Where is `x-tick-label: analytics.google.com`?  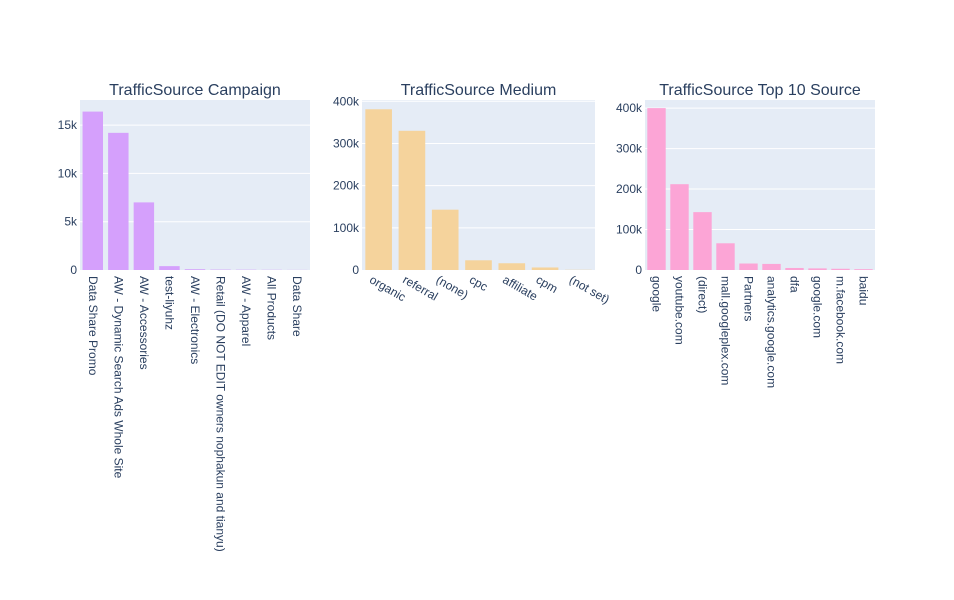
x-tick-label: analytics.google.com is located at coordinates (772, 332).